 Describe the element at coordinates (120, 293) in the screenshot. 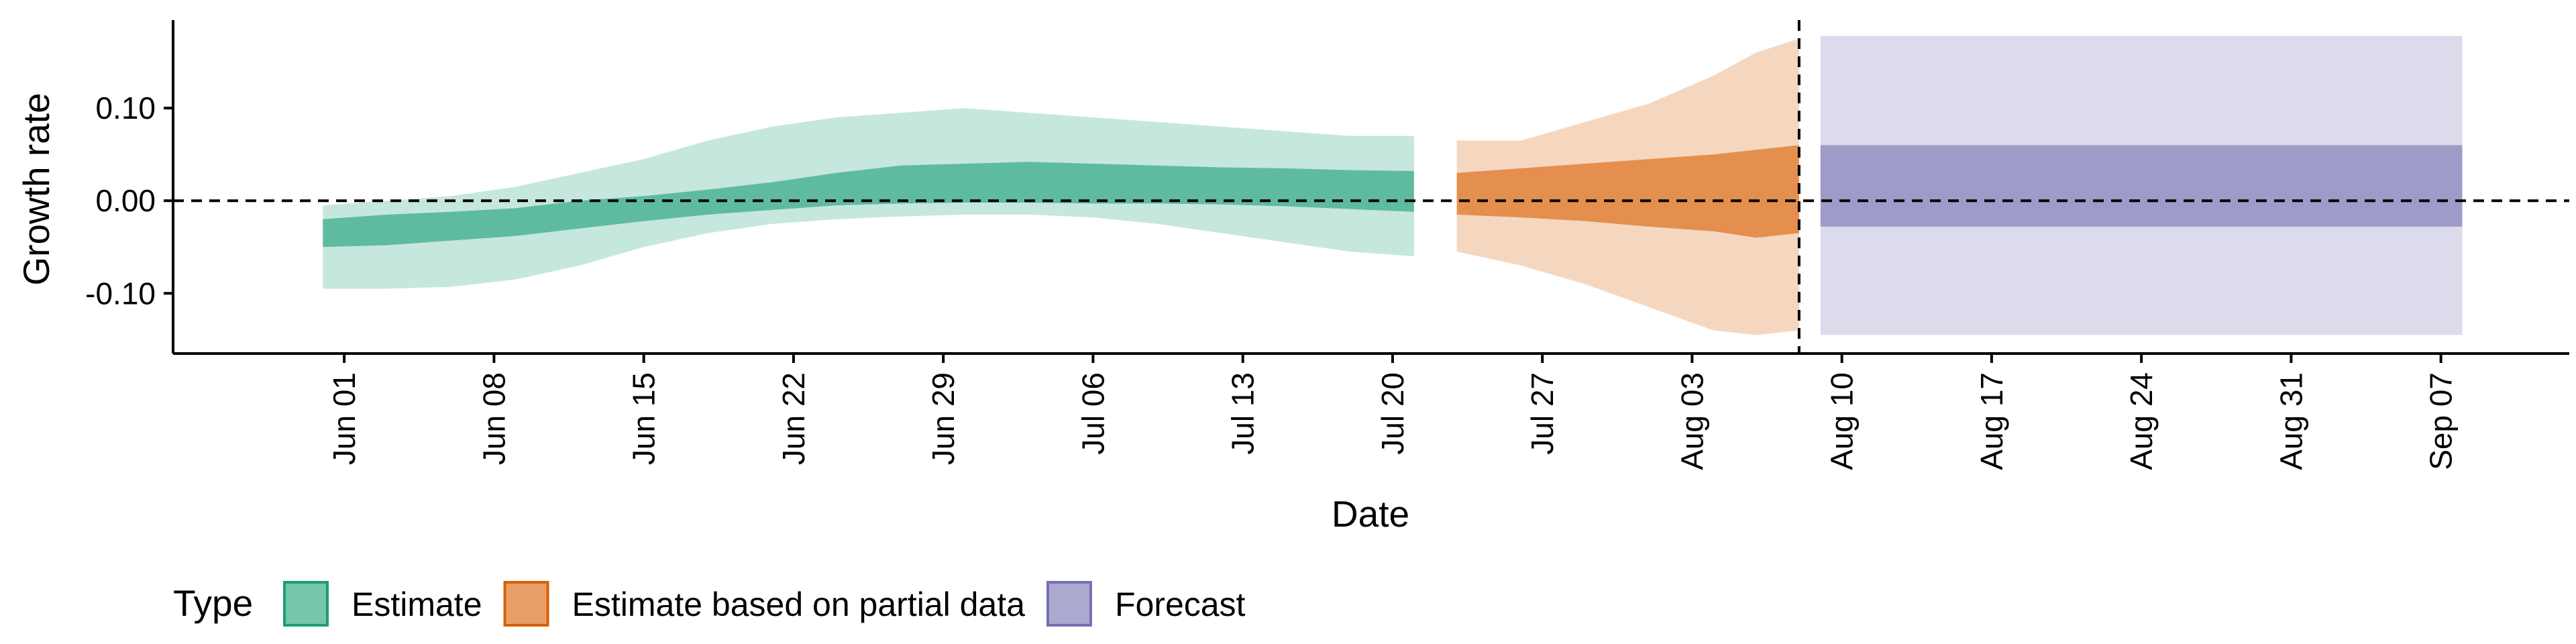

I see `y-tick-label: -0.10` at that location.